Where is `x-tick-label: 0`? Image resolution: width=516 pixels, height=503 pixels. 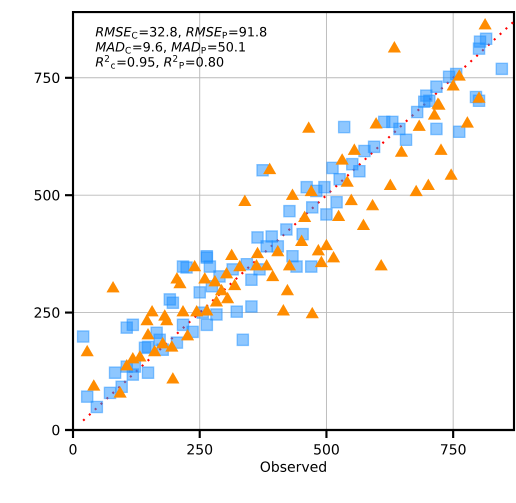 x-tick-label: 0 is located at coordinates (73, 449).